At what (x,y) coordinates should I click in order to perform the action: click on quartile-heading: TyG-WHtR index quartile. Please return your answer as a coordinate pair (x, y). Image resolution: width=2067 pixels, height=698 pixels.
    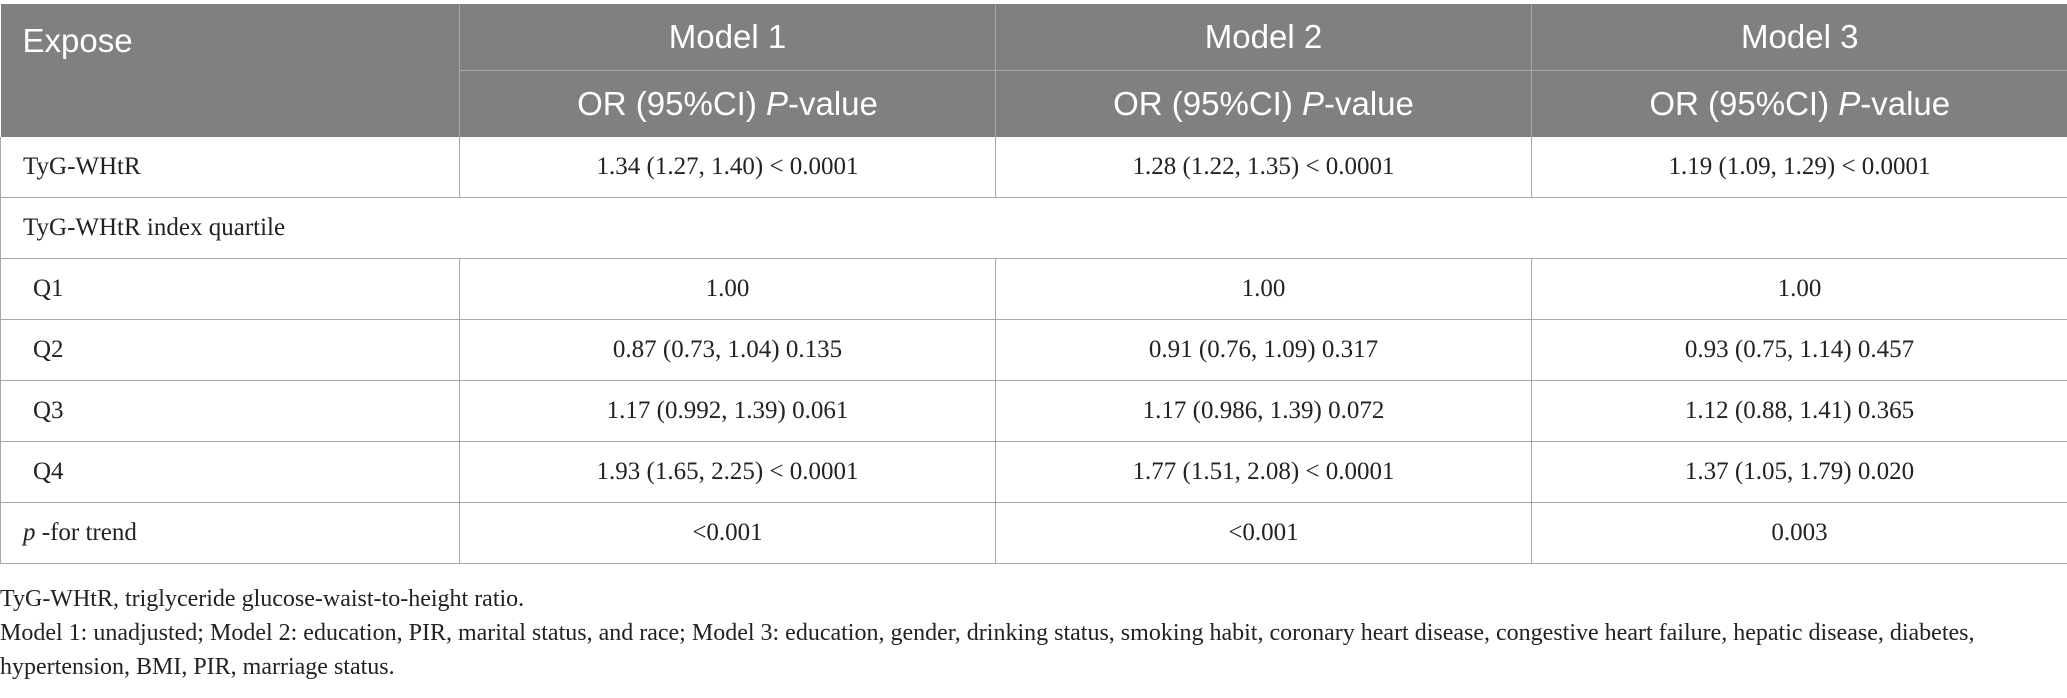
    Looking at the image, I should click on (1033, 228).